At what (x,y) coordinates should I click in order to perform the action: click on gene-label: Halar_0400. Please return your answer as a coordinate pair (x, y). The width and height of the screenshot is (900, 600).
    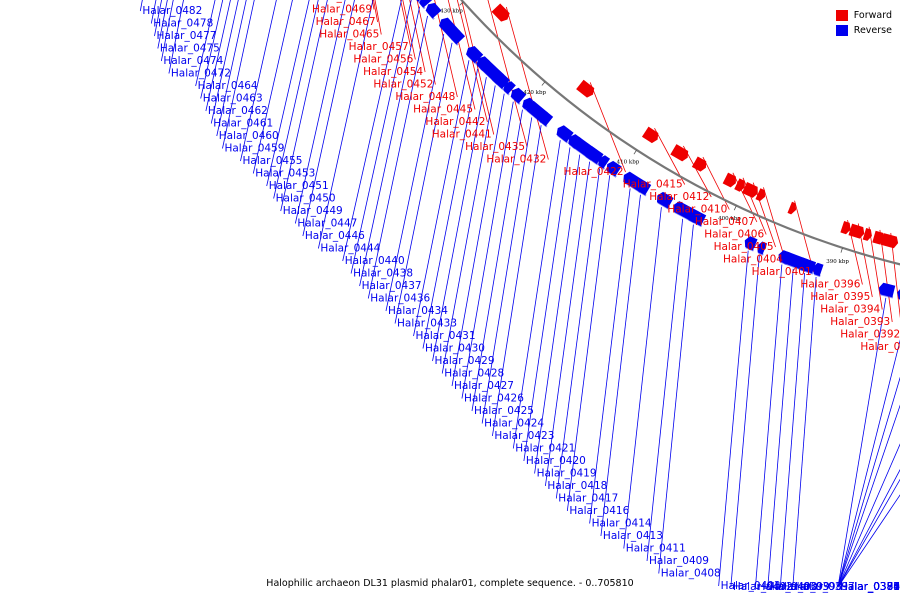
    Looking at the image, I should click on (787, 587).